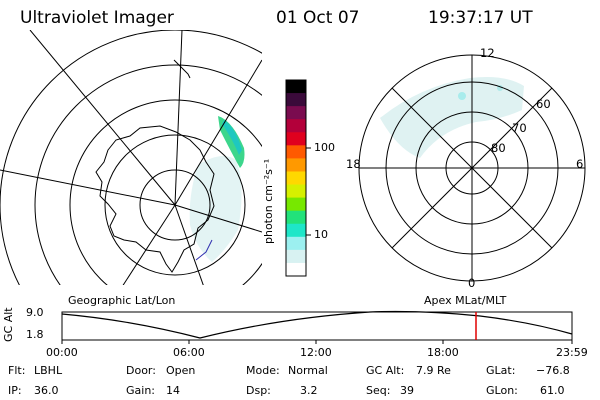  Describe the element at coordinates (309, 390) in the screenshot. I see `dsp-value: 3.2` at that location.